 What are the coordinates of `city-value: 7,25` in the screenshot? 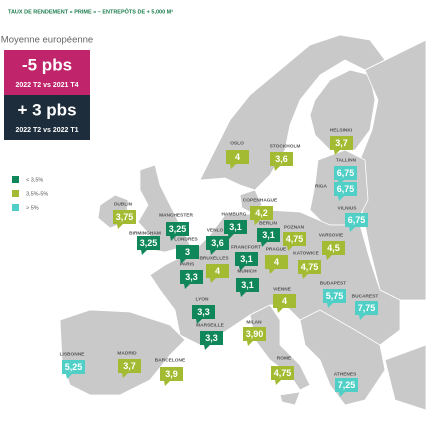 It's located at (347, 385).